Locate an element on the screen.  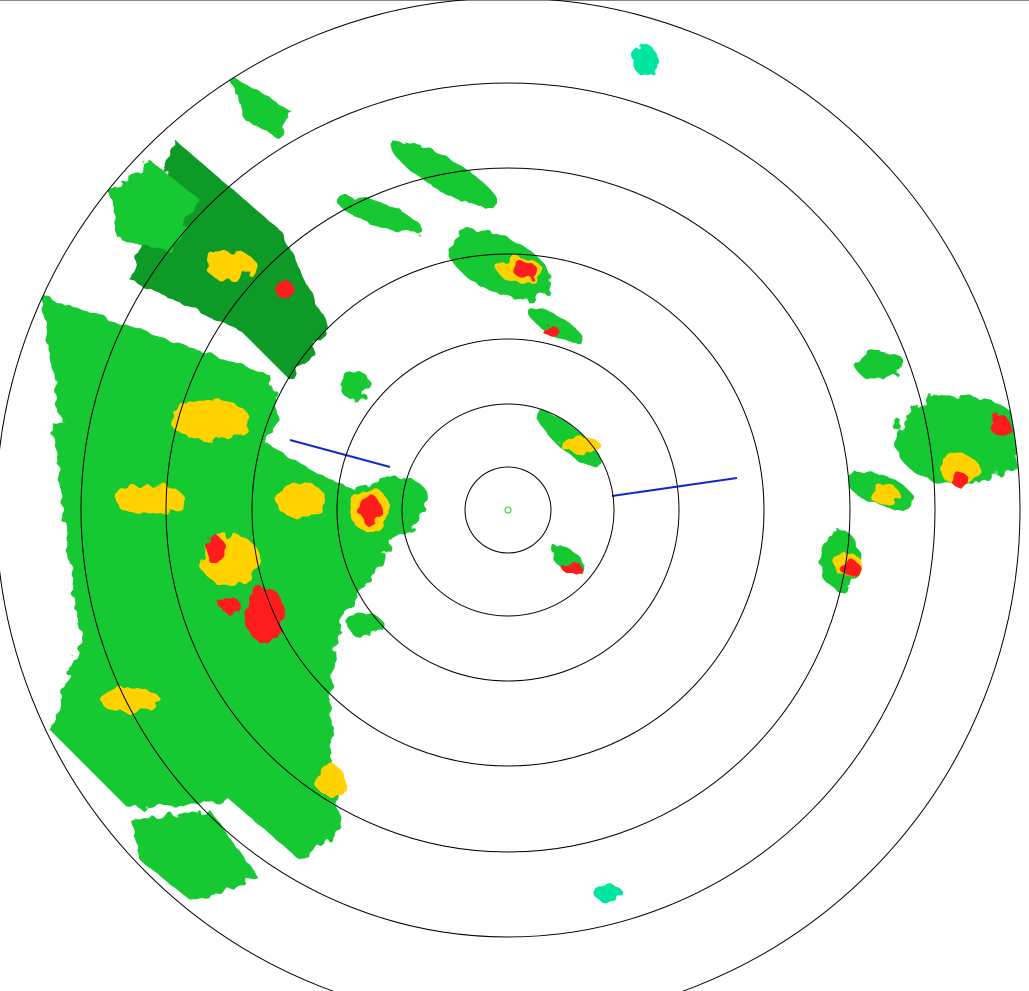
top-border is located at coordinates (514, 0).